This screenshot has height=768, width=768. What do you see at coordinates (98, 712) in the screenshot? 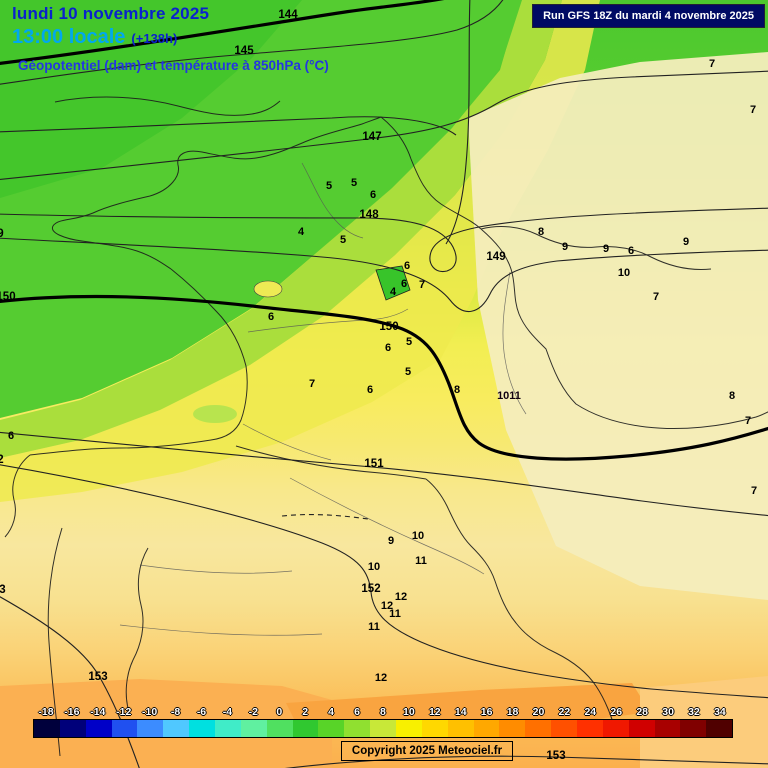
I see `colorbar-tick-label: -14` at bounding box center [98, 712].